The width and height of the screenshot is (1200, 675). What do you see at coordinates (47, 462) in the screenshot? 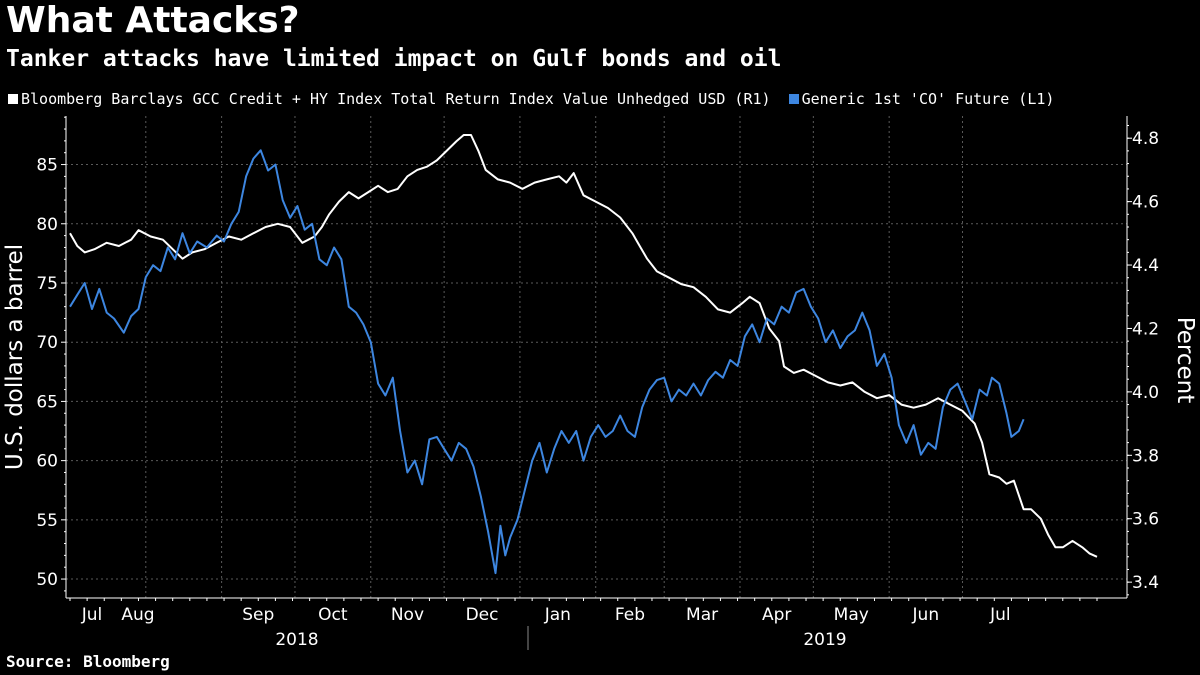
I see `left-tick-label: 60` at bounding box center [47, 462].